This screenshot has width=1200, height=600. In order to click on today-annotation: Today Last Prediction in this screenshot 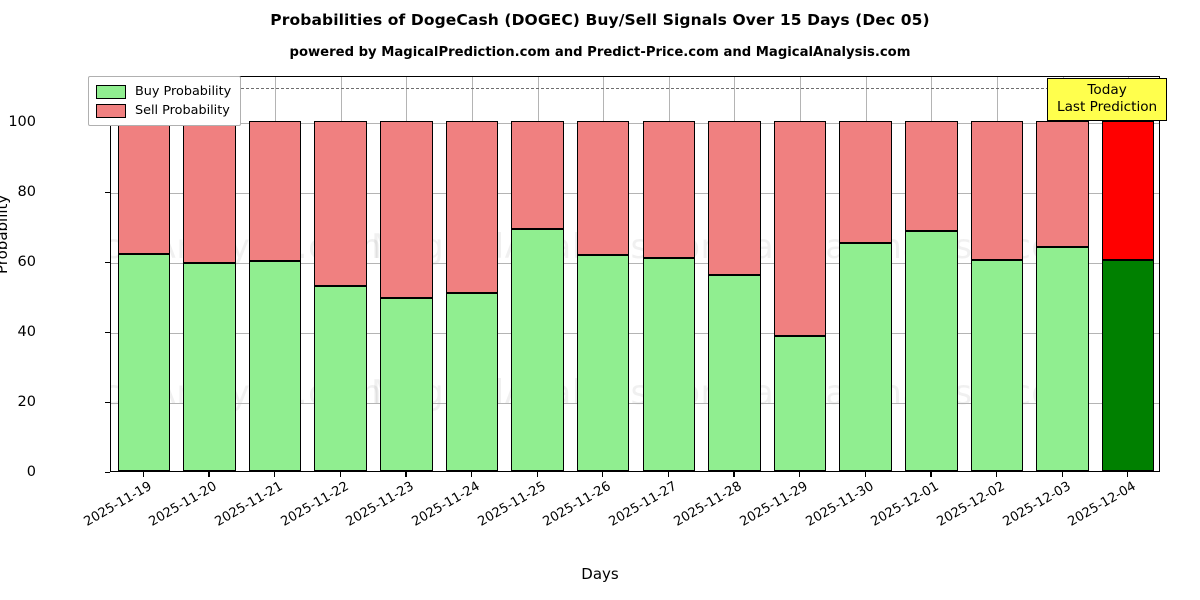, I will do `click(1107, 100)`.